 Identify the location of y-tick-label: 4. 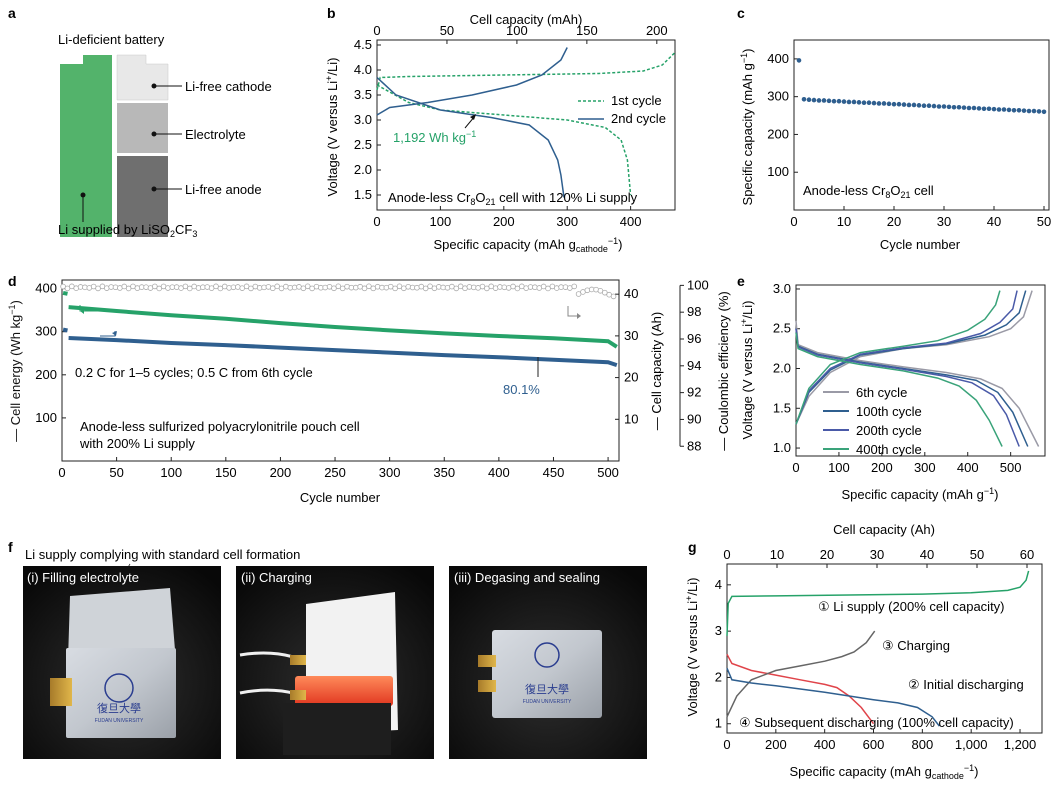
(718, 584).